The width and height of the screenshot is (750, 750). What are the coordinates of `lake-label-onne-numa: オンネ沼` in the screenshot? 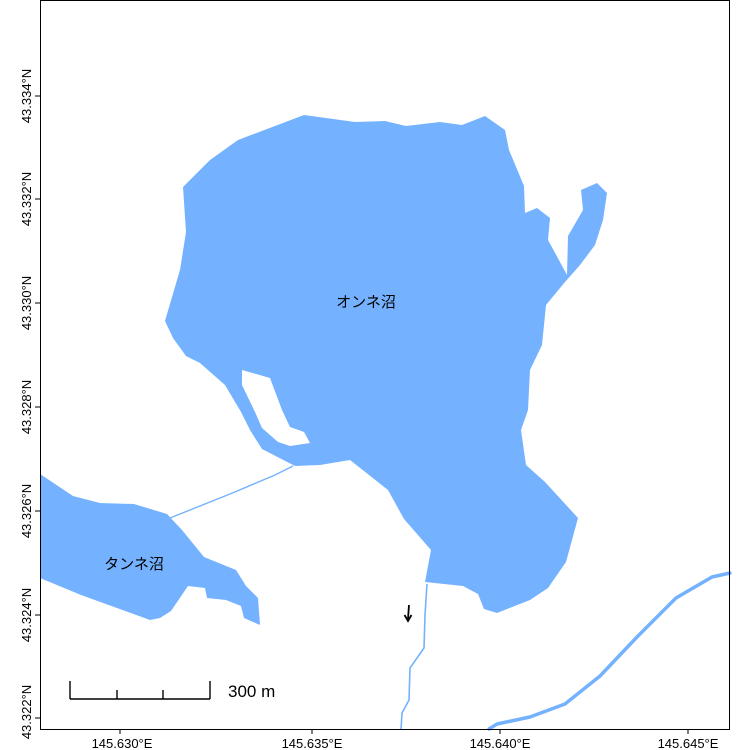 It's located at (366, 302).